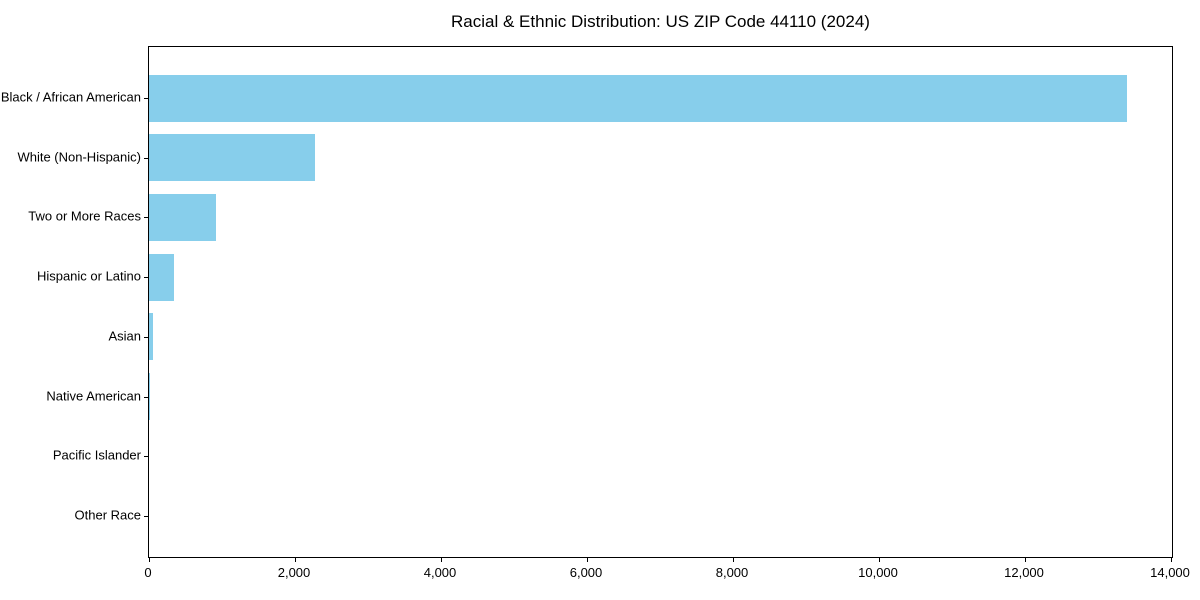 The image size is (1200, 600). Describe the element at coordinates (70, 97) in the screenshot. I see `y-tick-label-black-african-american: Black / African American` at that location.